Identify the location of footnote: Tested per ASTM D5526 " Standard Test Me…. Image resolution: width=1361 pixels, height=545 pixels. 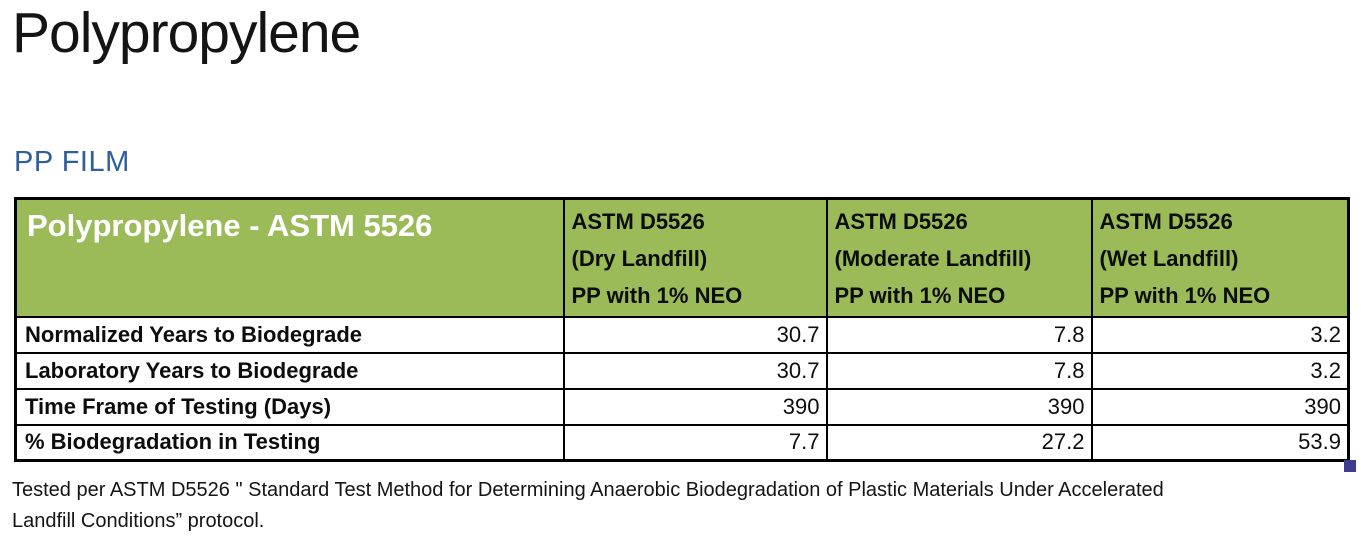
(672, 505).